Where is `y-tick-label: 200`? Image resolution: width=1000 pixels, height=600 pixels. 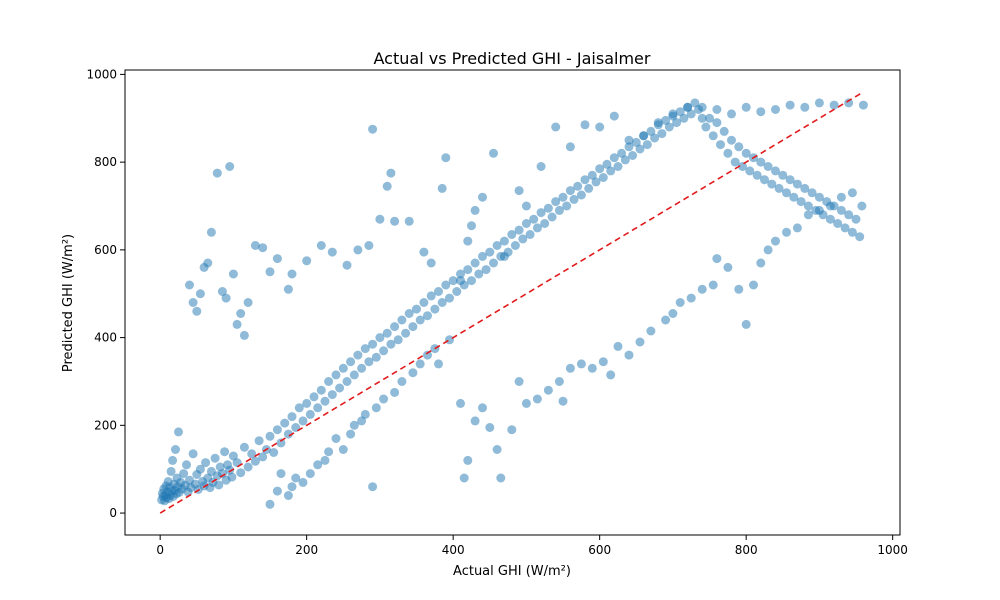 y-tick-label: 200 is located at coordinates (105, 425).